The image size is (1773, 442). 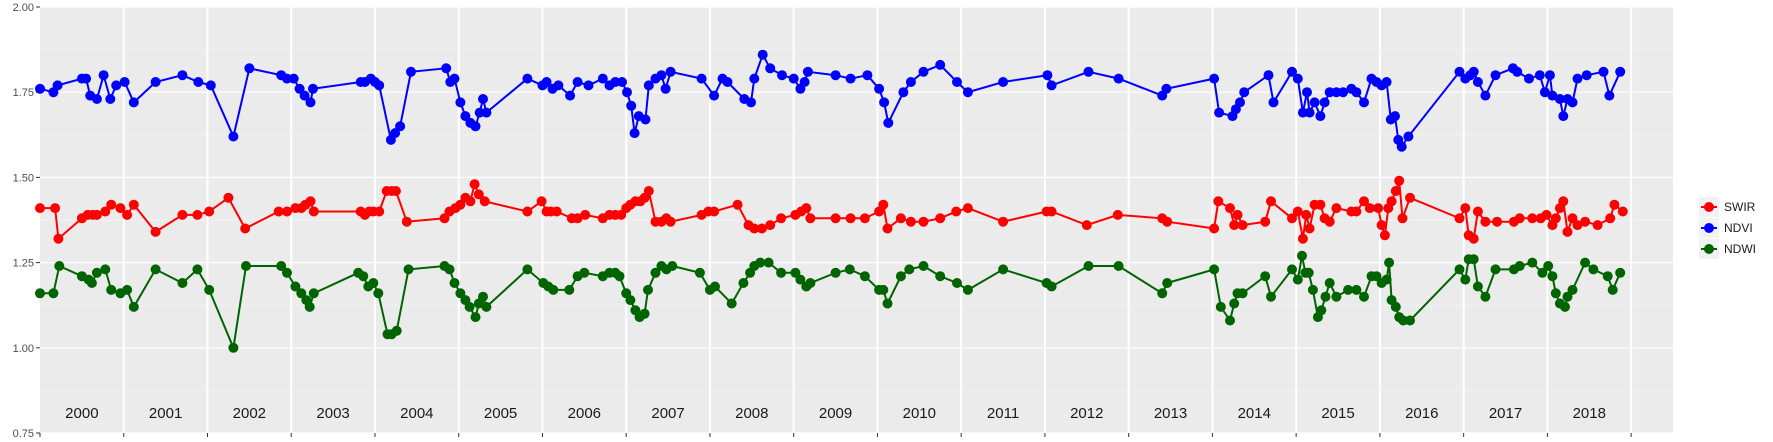 What do you see at coordinates (1738, 228) in the screenshot?
I see `legend-label: NDVI` at bounding box center [1738, 228].